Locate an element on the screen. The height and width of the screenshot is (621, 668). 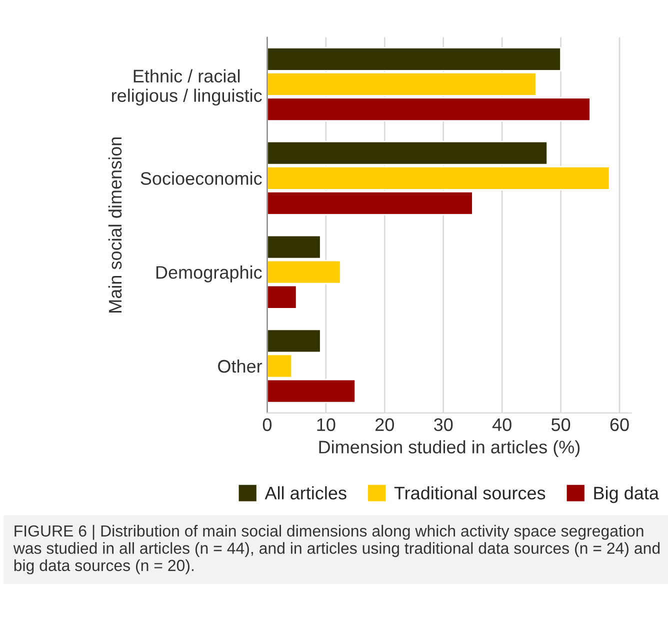
legend-label: Traditional sources is located at coordinates (470, 493).